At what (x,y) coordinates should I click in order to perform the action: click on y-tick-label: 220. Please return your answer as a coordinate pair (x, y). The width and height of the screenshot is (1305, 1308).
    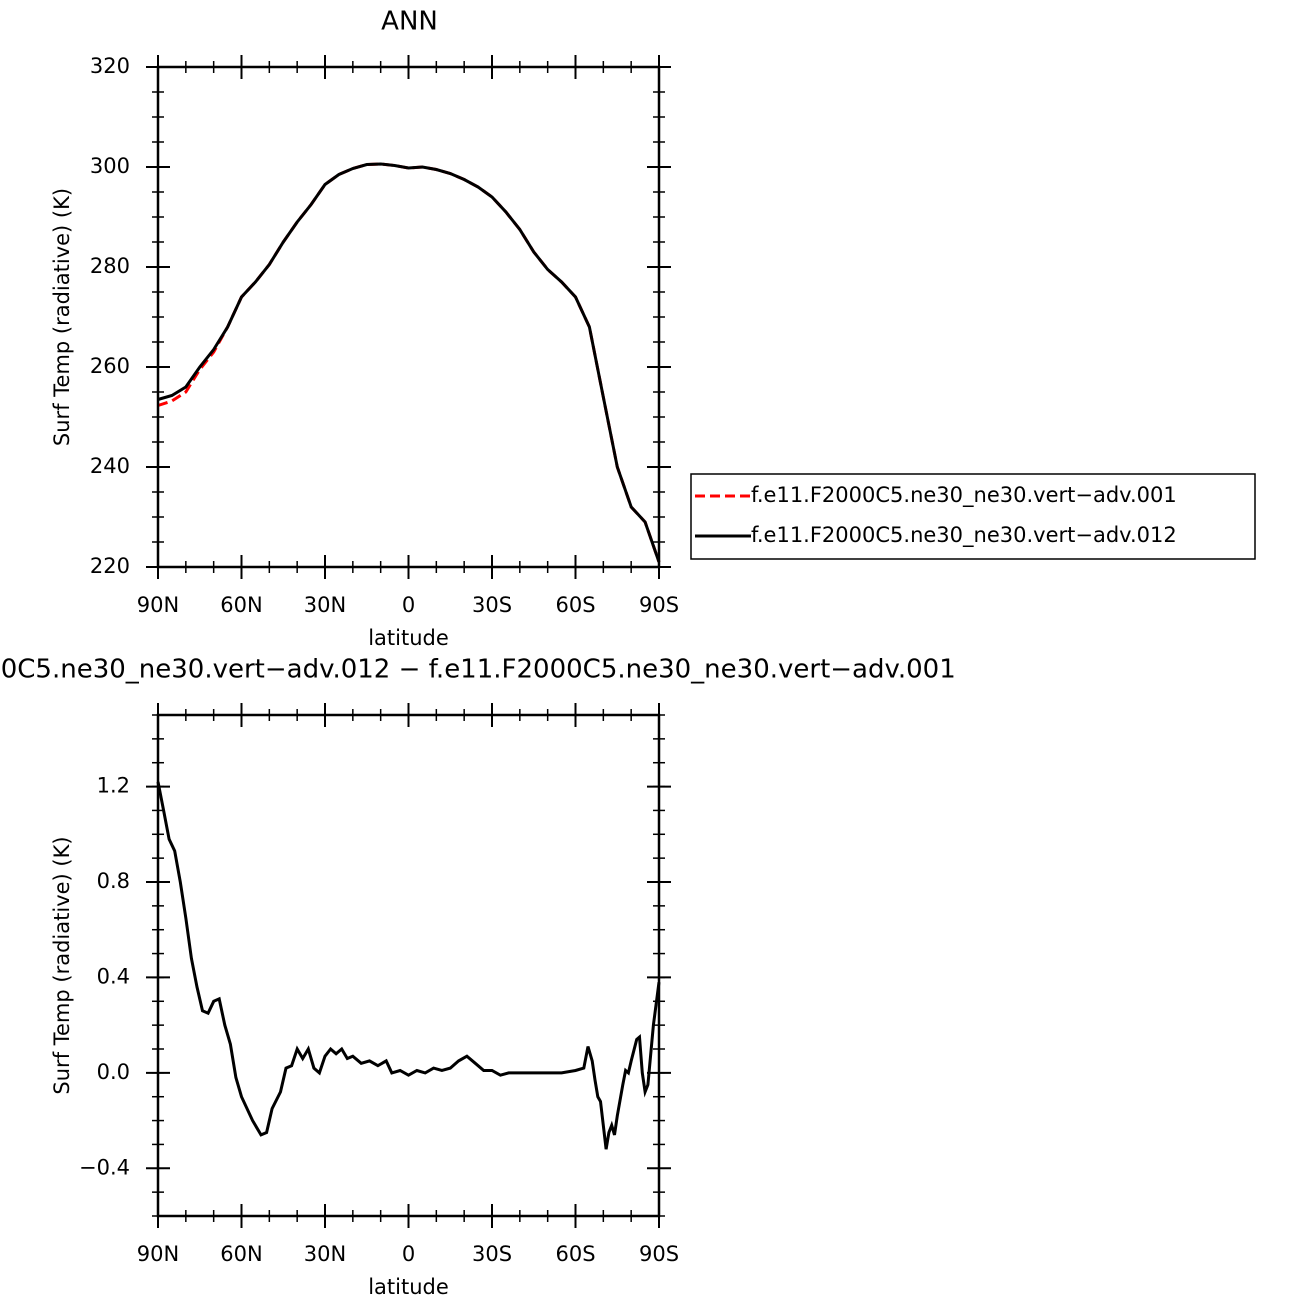
    Looking at the image, I should click on (110, 566).